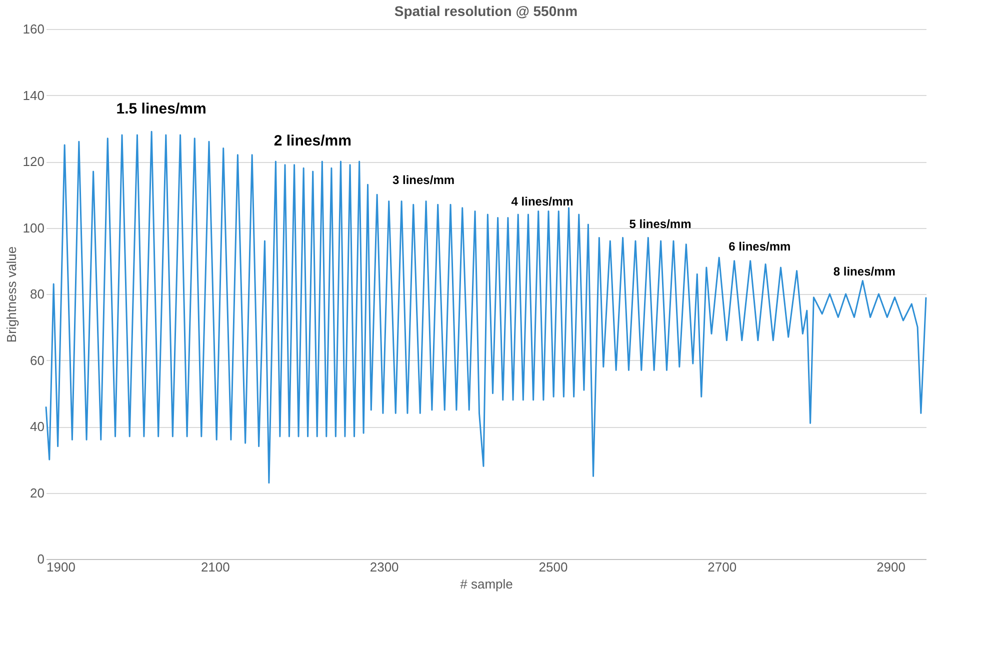 This screenshot has width=990, height=653. Describe the element at coordinates (61, 567) in the screenshot. I see `x-tick-label: 1900` at that location.